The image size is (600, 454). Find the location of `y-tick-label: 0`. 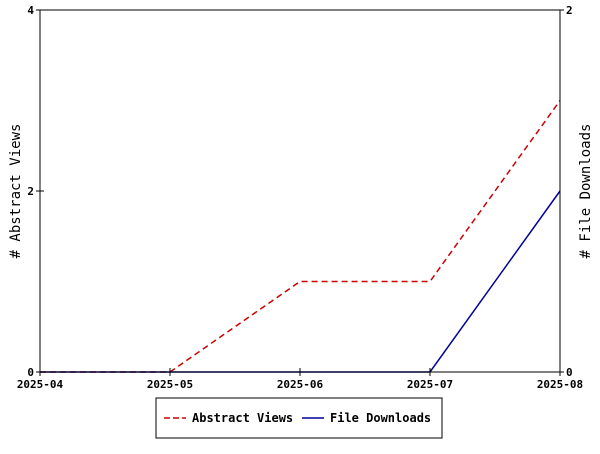

y-tick-label: 0 is located at coordinates (30, 372).